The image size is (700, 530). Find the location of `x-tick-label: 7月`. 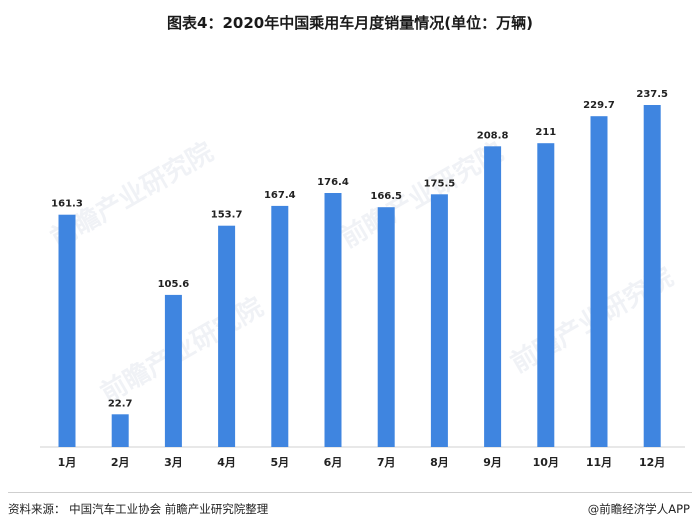

x-tick-label: 7月 is located at coordinates (386, 462).